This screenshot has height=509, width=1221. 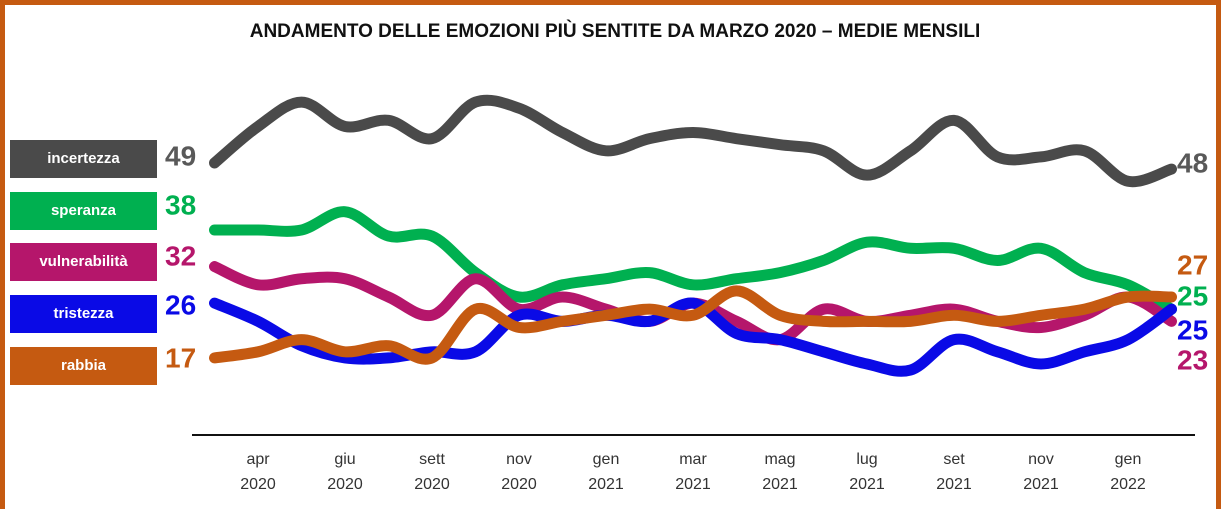 I want to click on x-tick-label: sett 2020, so click(x=432, y=472).